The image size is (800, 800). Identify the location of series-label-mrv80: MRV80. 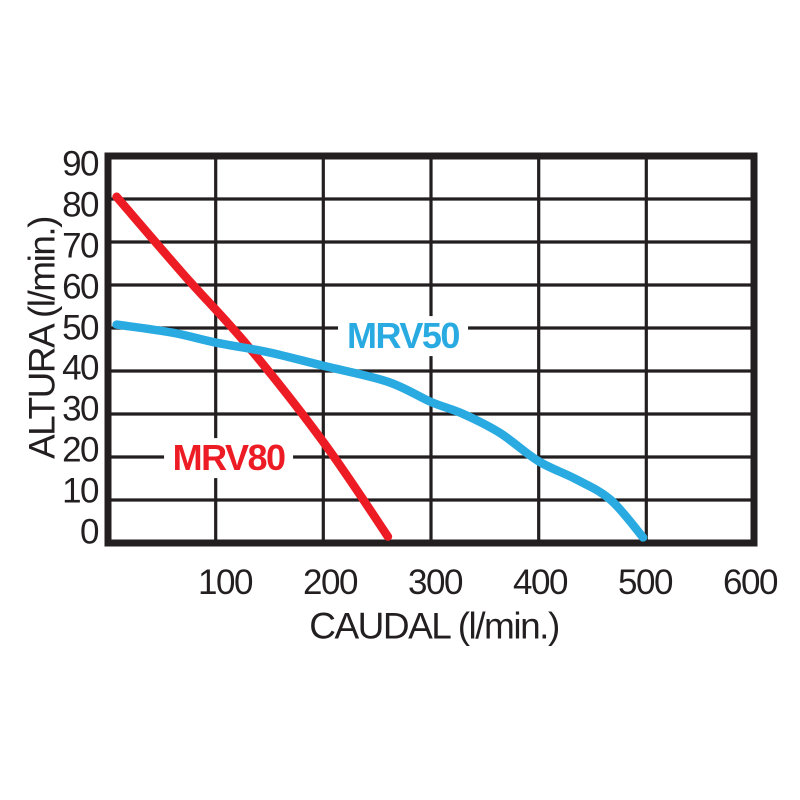
(228, 457).